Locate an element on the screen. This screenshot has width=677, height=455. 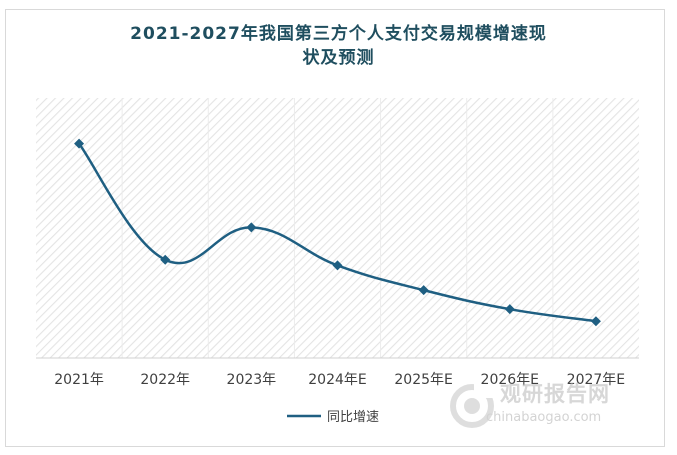
x-tick-label: 2026年E is located at coordinates (510, 380).